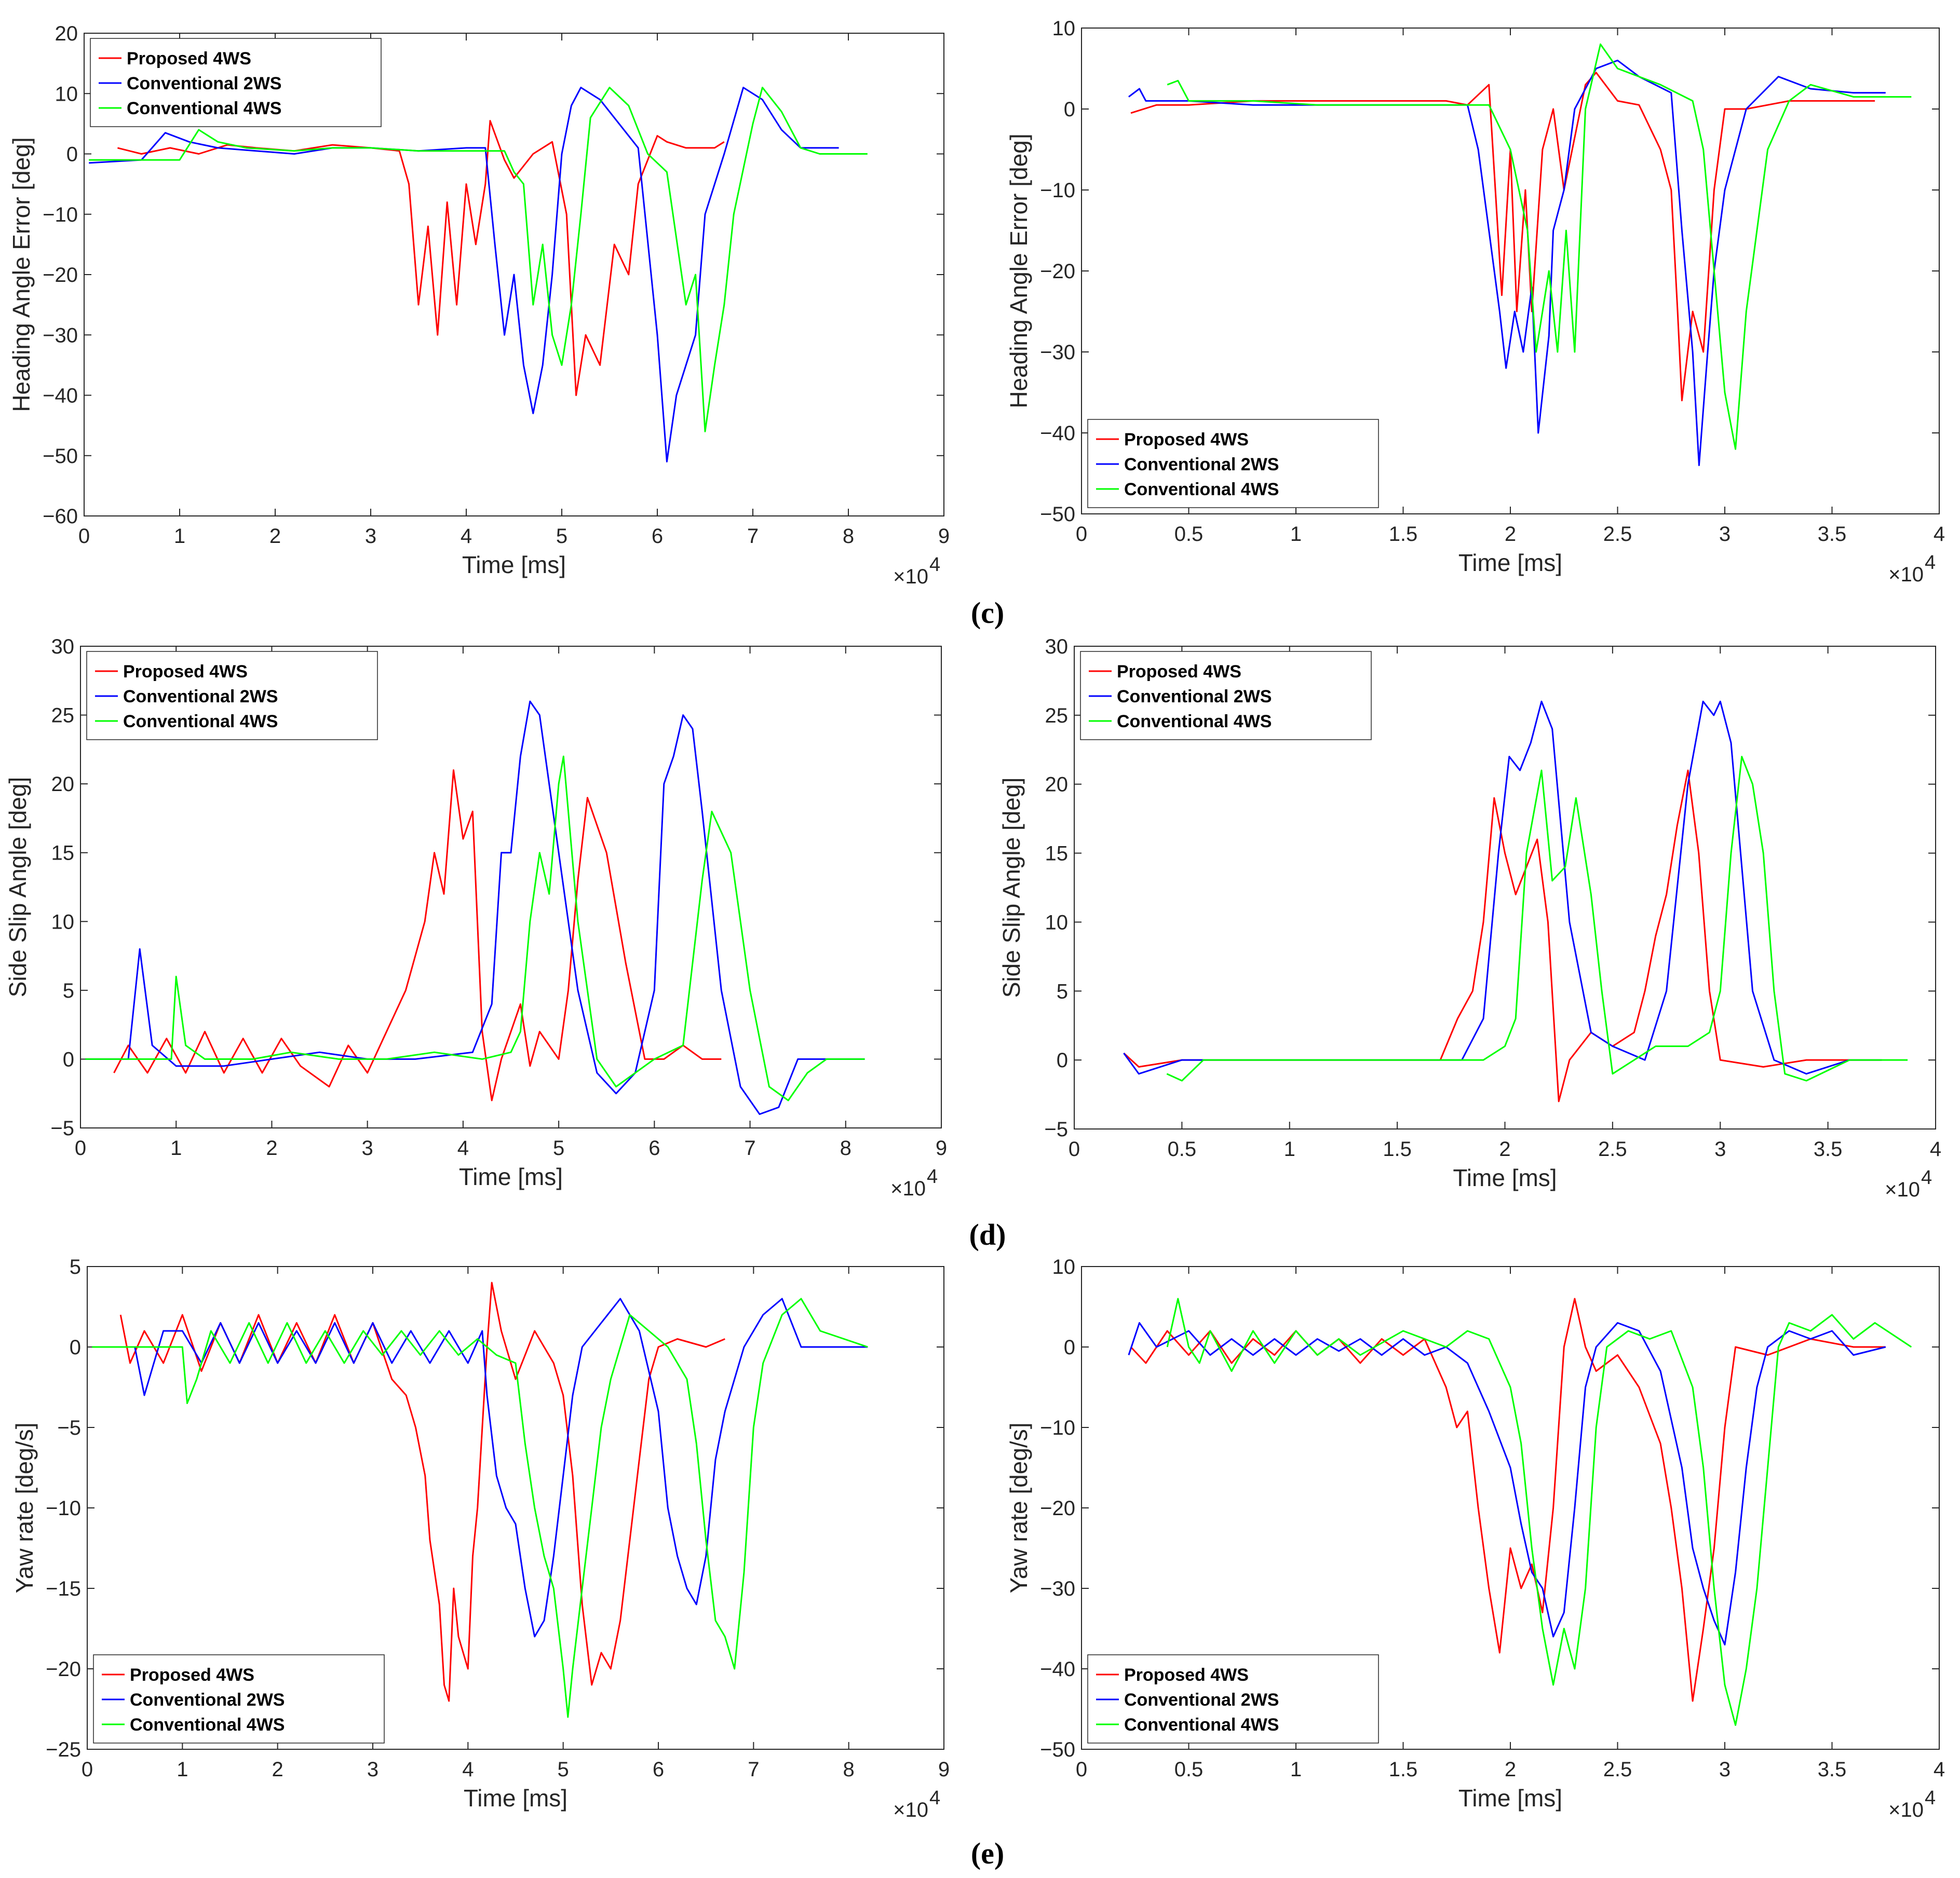 The width and height of the screenshot is (1960, 1878). Describe the element at coordinates (1018, 1508) in the screenshot. I see `y-axis-label: Yaw rate [deg/s]` at that location.